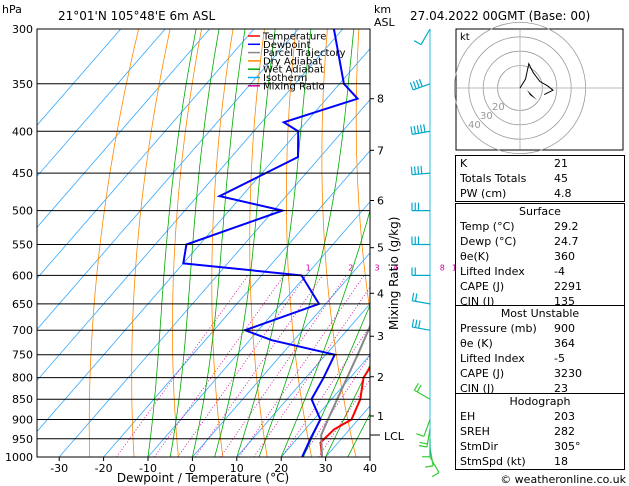 The width and height of the screenshot is (629, 486). I want to click on panel-row: StmSpd (kt) 18, so click(540, 461).